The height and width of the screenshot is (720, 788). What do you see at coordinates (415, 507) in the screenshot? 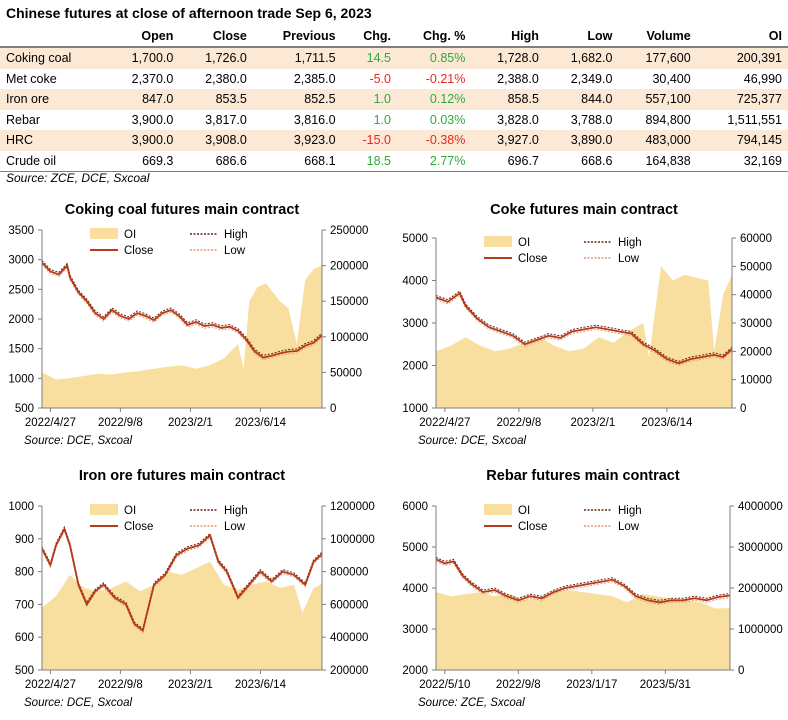
I see `left-tick-label: 6000` at bounding box center [415, 507].